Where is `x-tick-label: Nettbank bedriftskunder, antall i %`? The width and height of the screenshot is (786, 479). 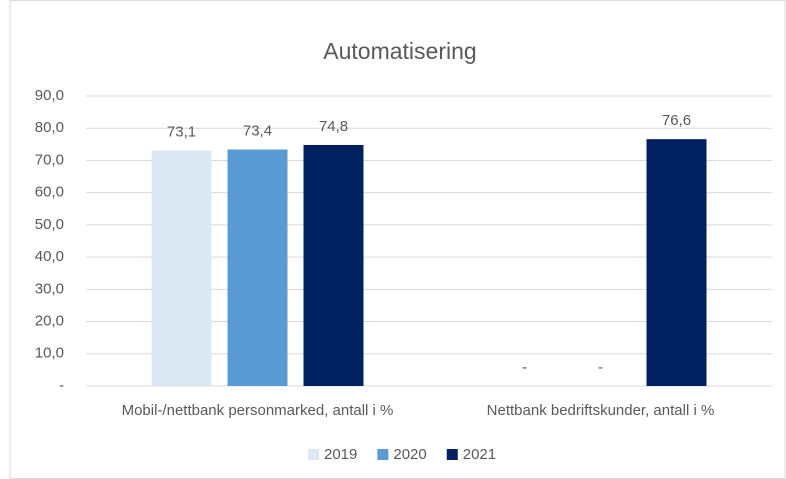 x-tick-label: Nettbank bedriftskunder, antall i % is located at coordinates (601, 410).